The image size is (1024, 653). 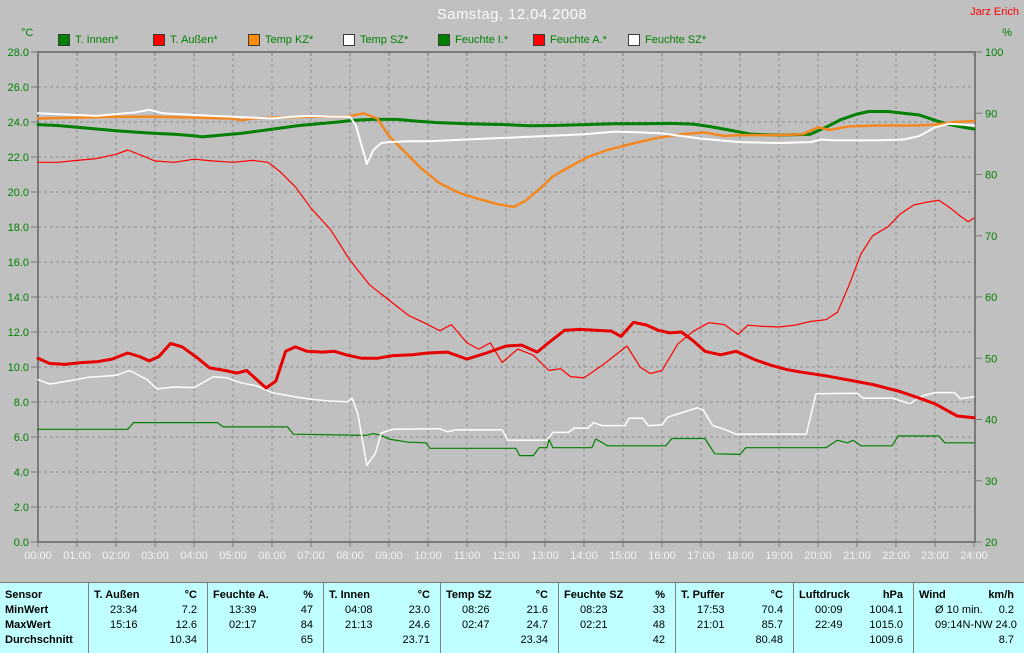 I want to click on left-axis-tick-label: 12.0, so click(x=18, y=333).